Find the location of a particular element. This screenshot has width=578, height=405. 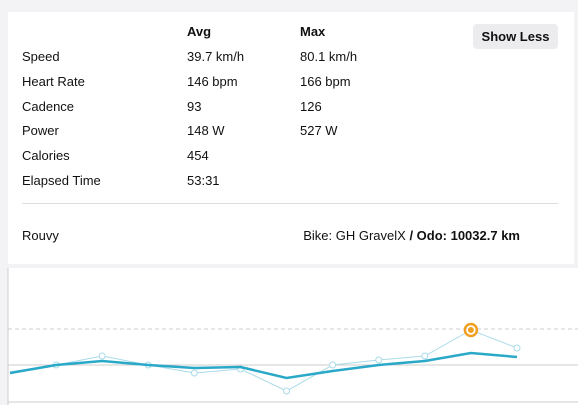

bike: Bike: GH GravelX is located at coordinates (354, 235).